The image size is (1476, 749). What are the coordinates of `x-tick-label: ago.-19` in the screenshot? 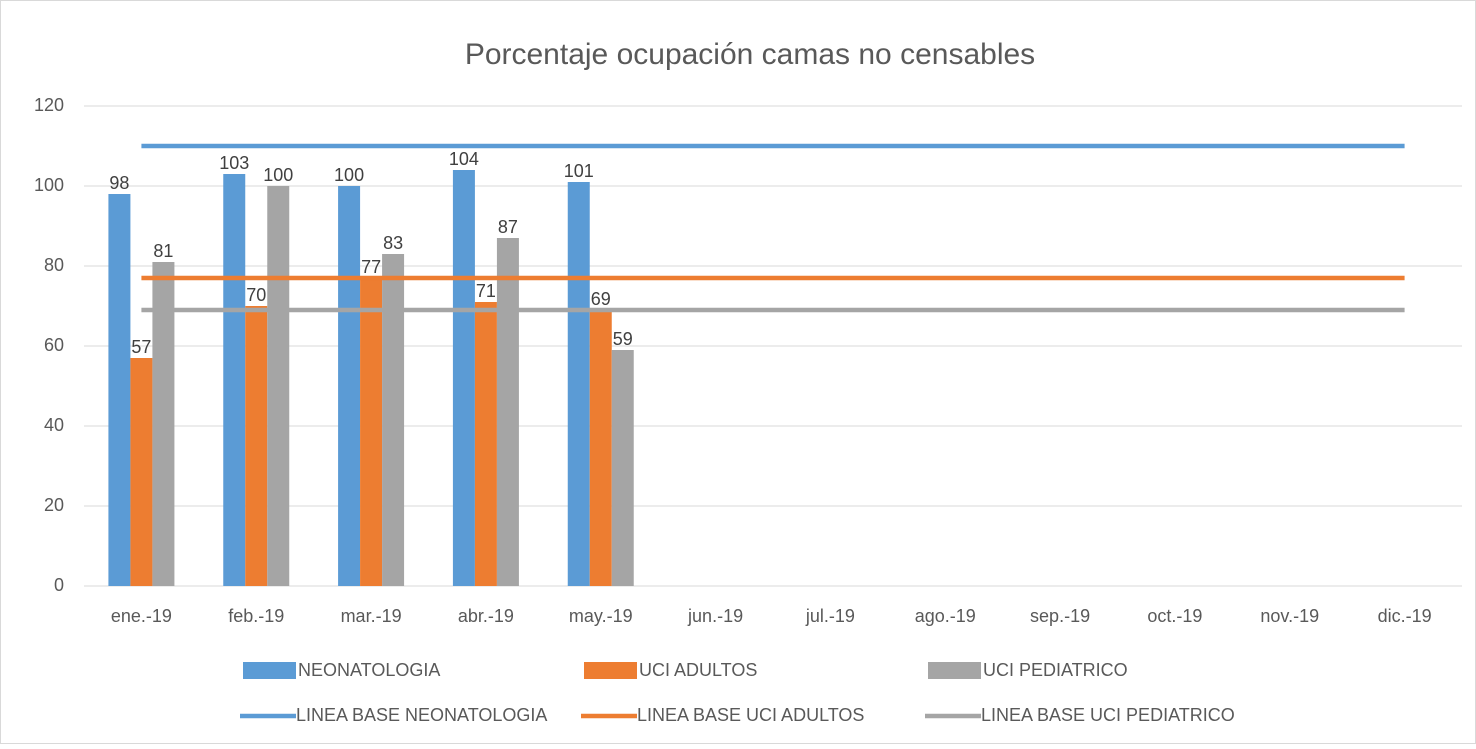 It's located at (945, 616).